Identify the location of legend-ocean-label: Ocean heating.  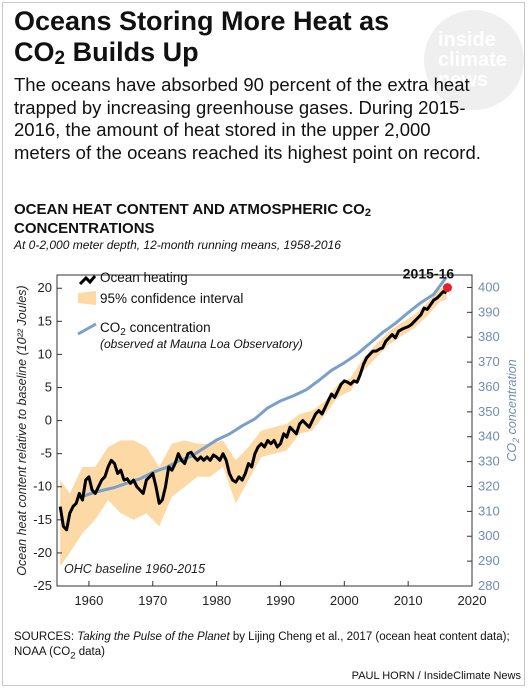
(144, 277).